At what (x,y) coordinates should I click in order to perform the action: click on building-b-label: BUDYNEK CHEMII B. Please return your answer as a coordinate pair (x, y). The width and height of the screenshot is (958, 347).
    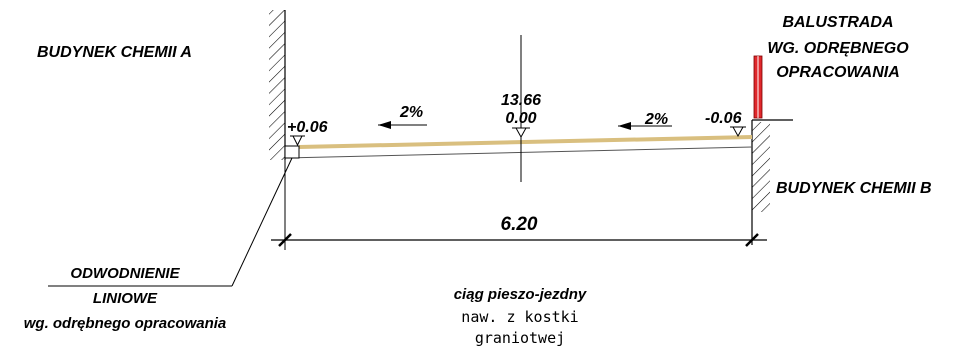
    Looking at the image, I should click on (854, 188).